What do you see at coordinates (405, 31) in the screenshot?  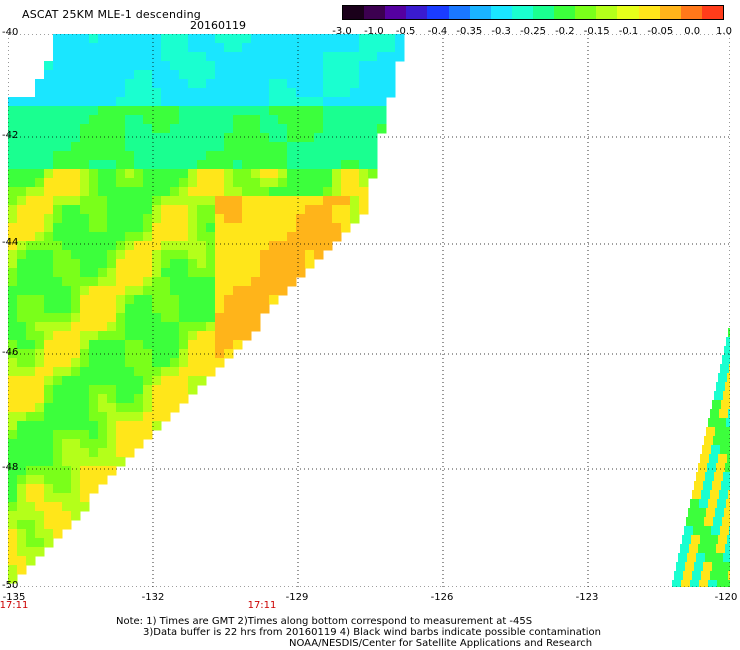 I see `color-scale-label: -0.5` at bounding box center [405, 31].